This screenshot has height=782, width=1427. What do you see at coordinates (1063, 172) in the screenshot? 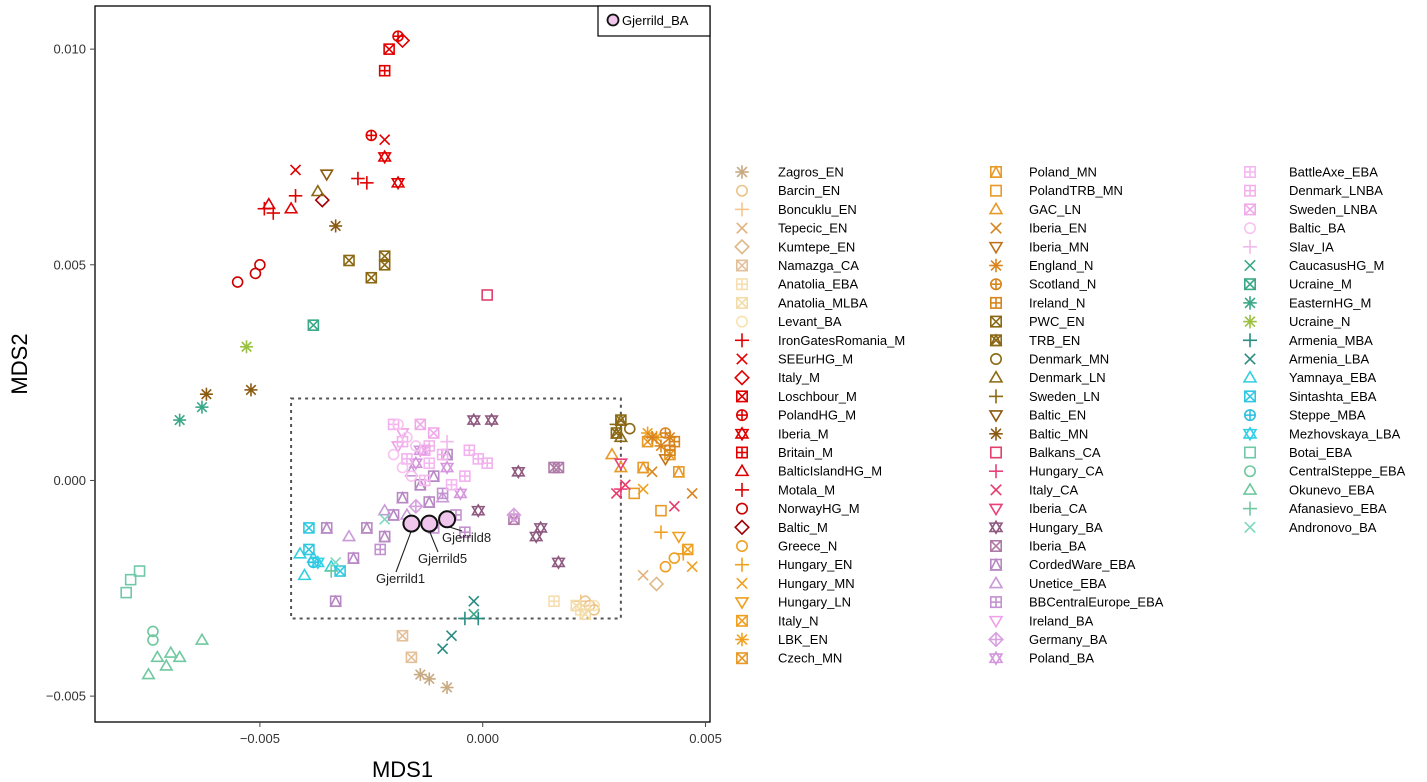
I see `legend-label: Poland_MN` at bounding box center [1063, 172].